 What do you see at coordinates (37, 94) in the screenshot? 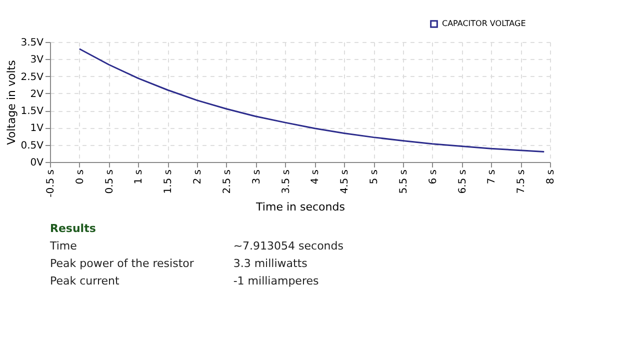
I see `y-tick-label: 2V` at bounding box center [37, 94].